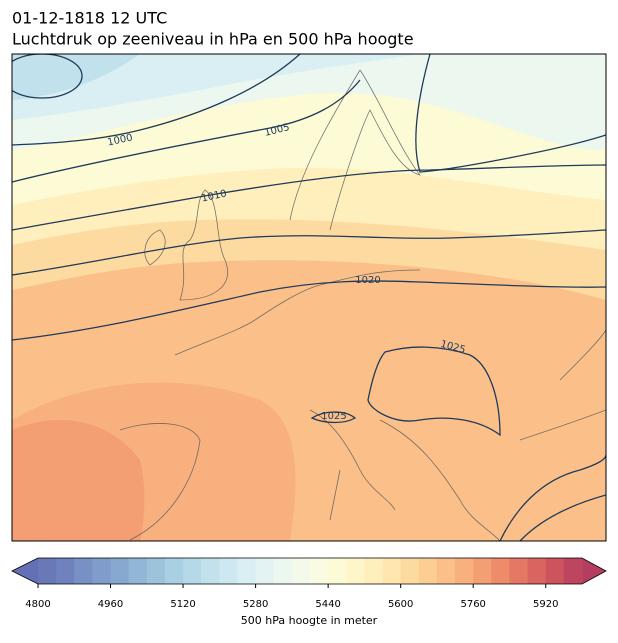  Describe the element at coordinates (255, 604) in the screenshot. I see `colorbar-tick-label: 5280` at that location.